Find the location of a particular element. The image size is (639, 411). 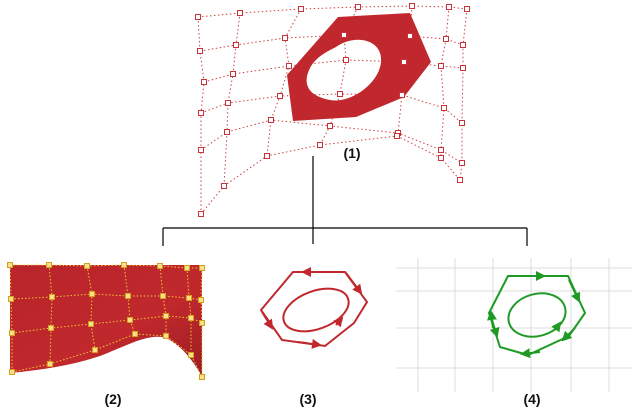

connector-tree is located at coordinates (345, 201).